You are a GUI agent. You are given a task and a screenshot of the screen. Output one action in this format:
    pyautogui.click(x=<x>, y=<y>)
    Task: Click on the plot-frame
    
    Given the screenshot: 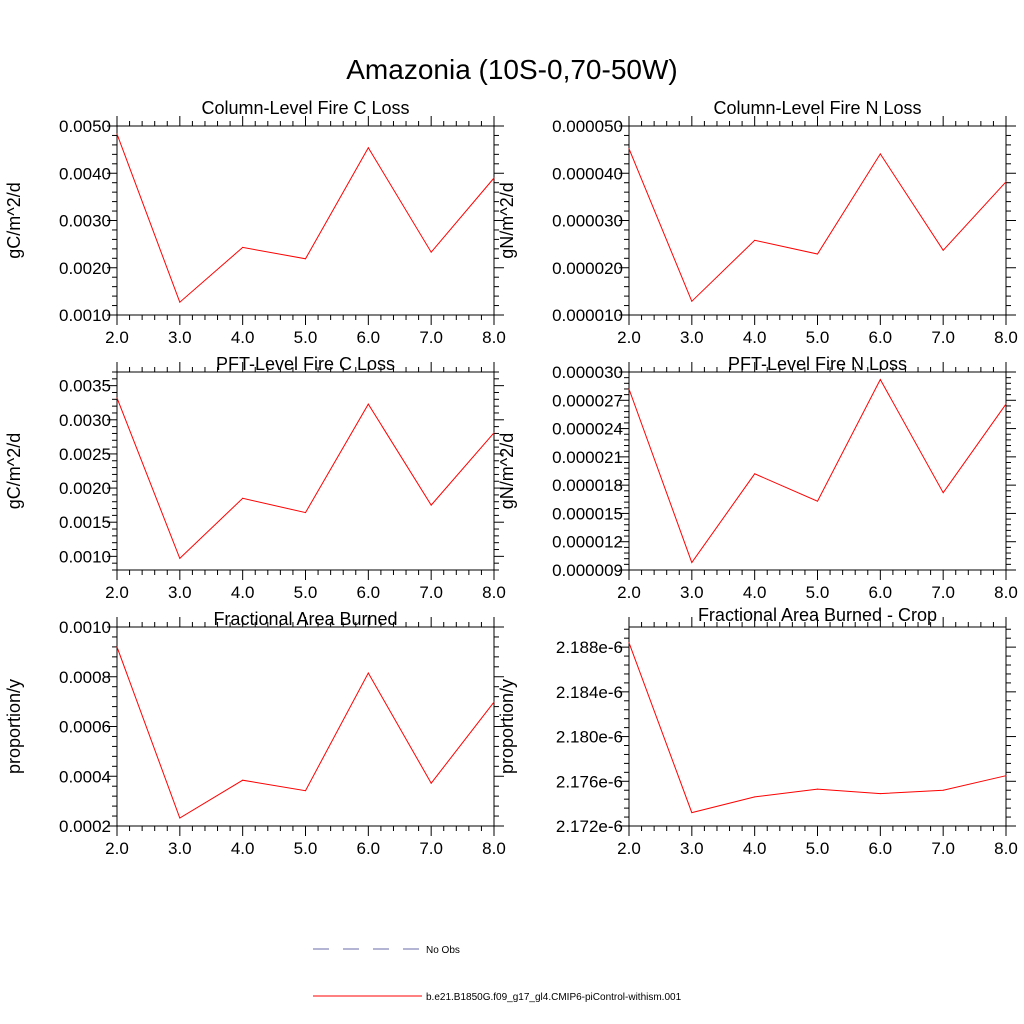 What is the action you would take?
    pyautogui.click(x=817, y=471)
    